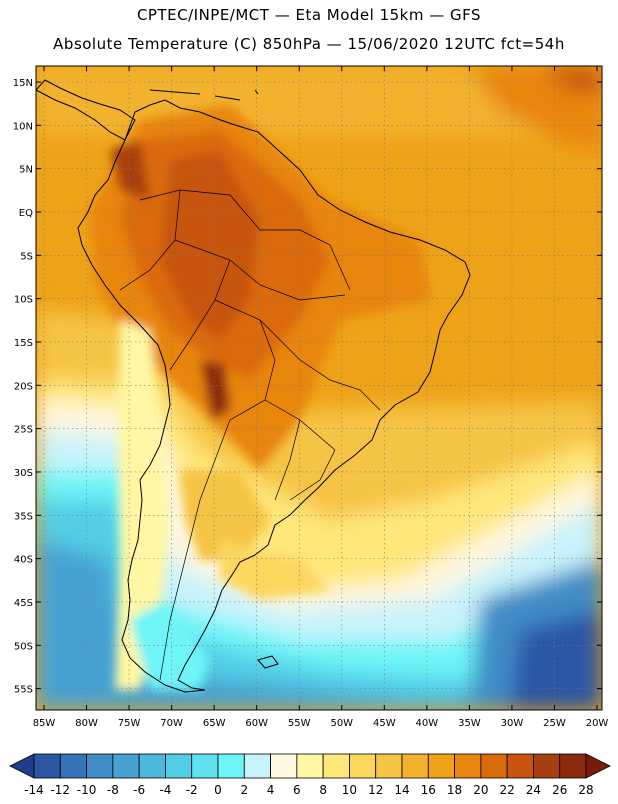 This screenshot has height=804, width=618. What do you see at coordinates (598, 766) in the screenshot?
I see `colorbar-max-arrow` at bounding box center [598, 766].